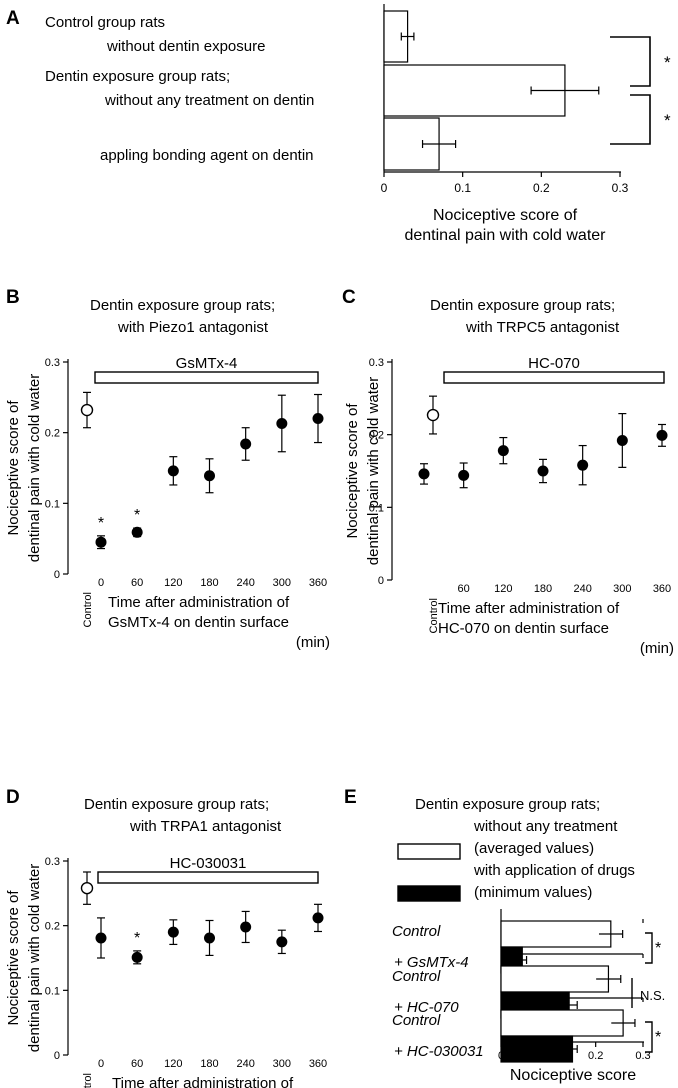 Image resolution: width=678 pixels, height=1088 pixels. What do you see at coordinates (541, 188) in the screenshot?
I see `tick-label-a: 0.2` at bounding box center [541, 188].